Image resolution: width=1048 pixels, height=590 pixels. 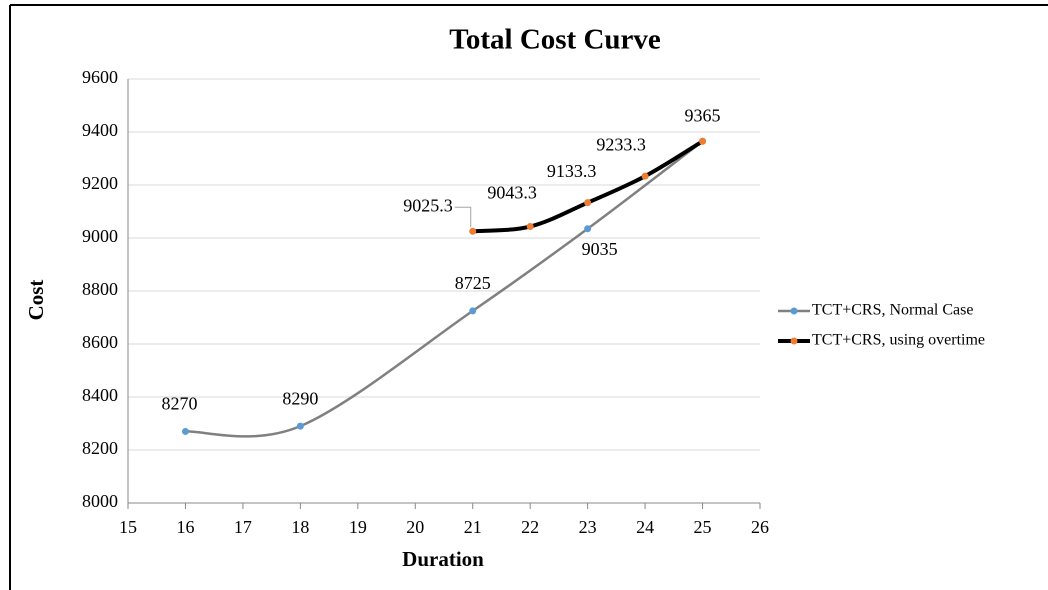 I want to click on x-tick-label: 26, so click(x=760, y=527).